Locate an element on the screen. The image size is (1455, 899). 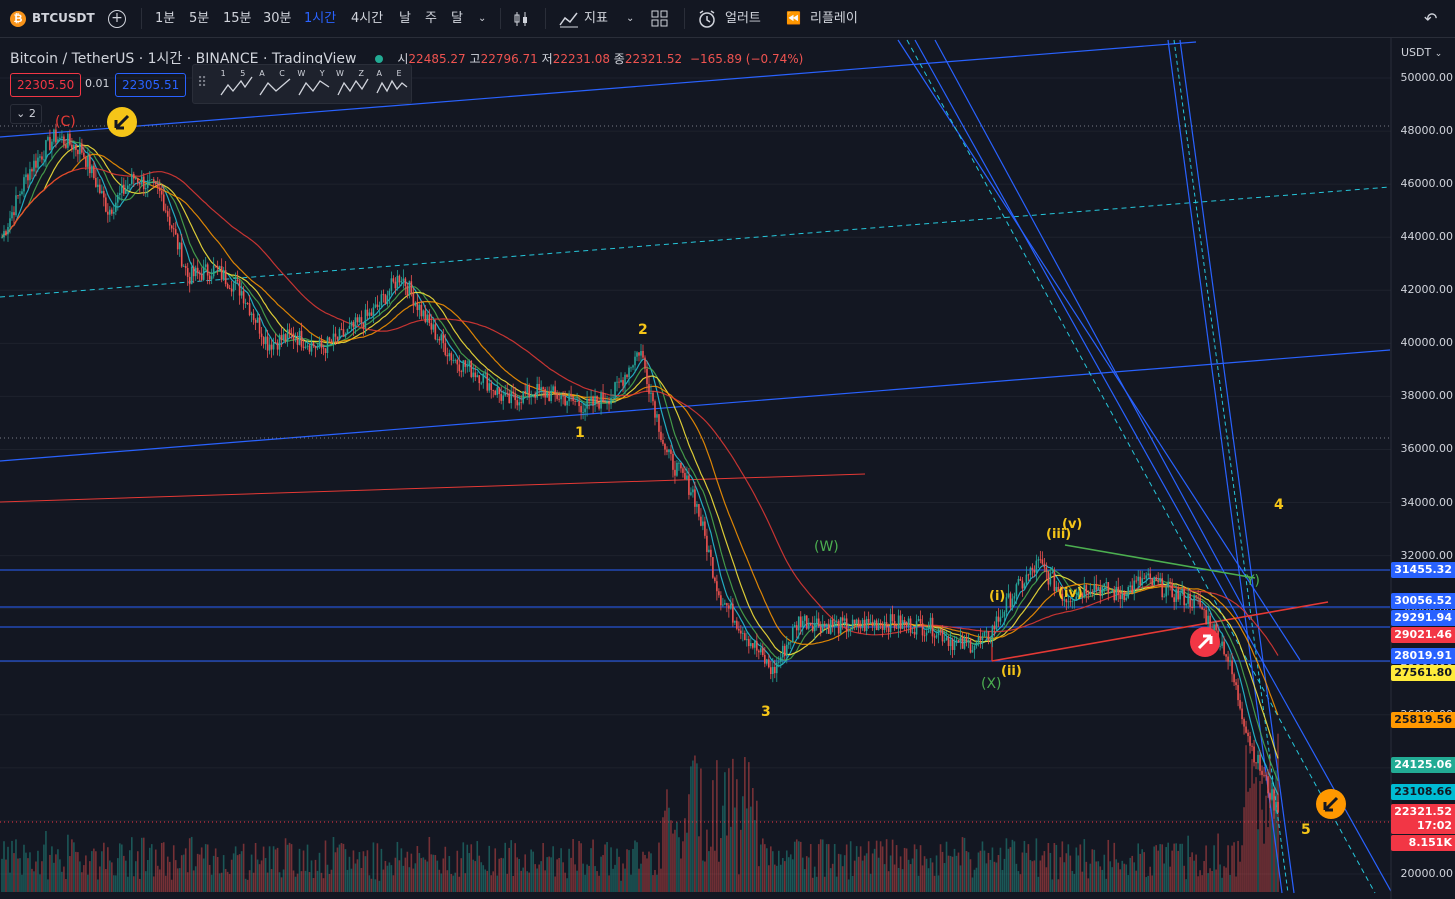
wave-tool-impulse: 1 5 is located at coordinates (236, 84).